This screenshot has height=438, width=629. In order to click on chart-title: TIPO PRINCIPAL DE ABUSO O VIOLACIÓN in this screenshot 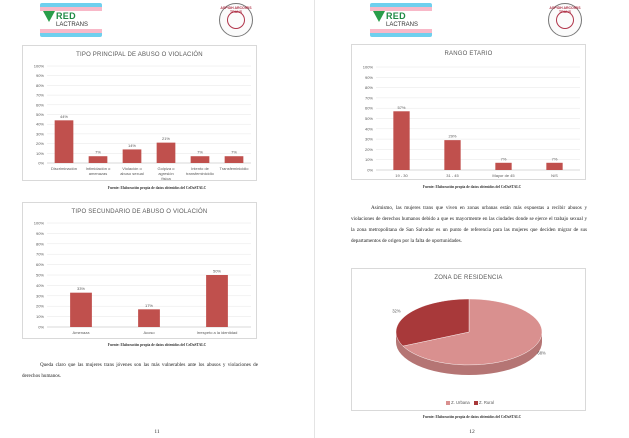, I will do `click(139, 55)`.